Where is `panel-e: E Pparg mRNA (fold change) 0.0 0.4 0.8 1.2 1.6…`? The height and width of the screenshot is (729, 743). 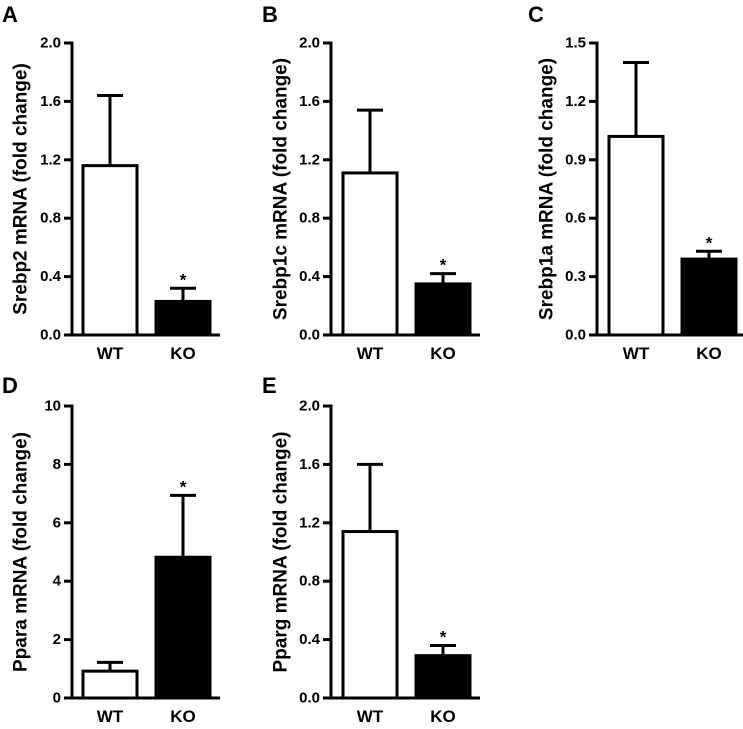 panel-e: E Pparg mRNA (fold change) 0.0 0.4 0.8 1.2 1.6… is located at coordinates (371, 549).